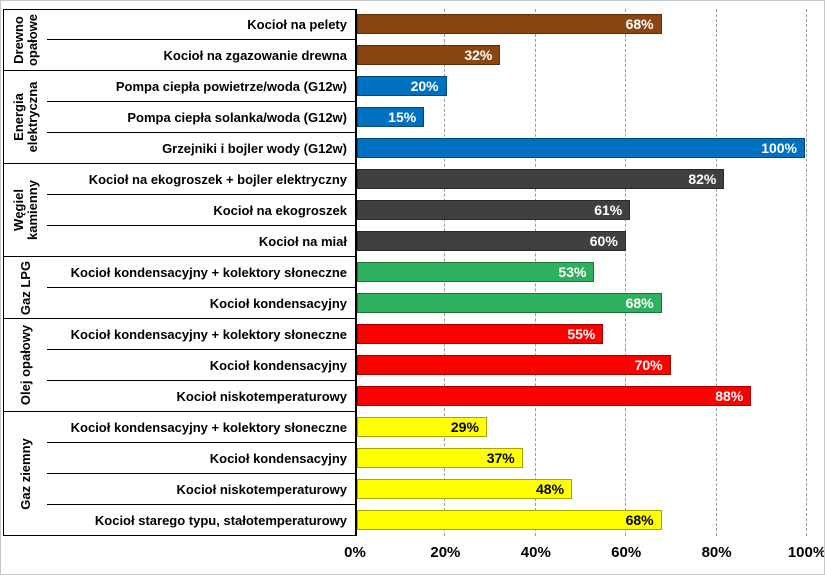 This screenshot has height=575, width=825. I want to click on x-tick-label: 80%, so click(716, 552).